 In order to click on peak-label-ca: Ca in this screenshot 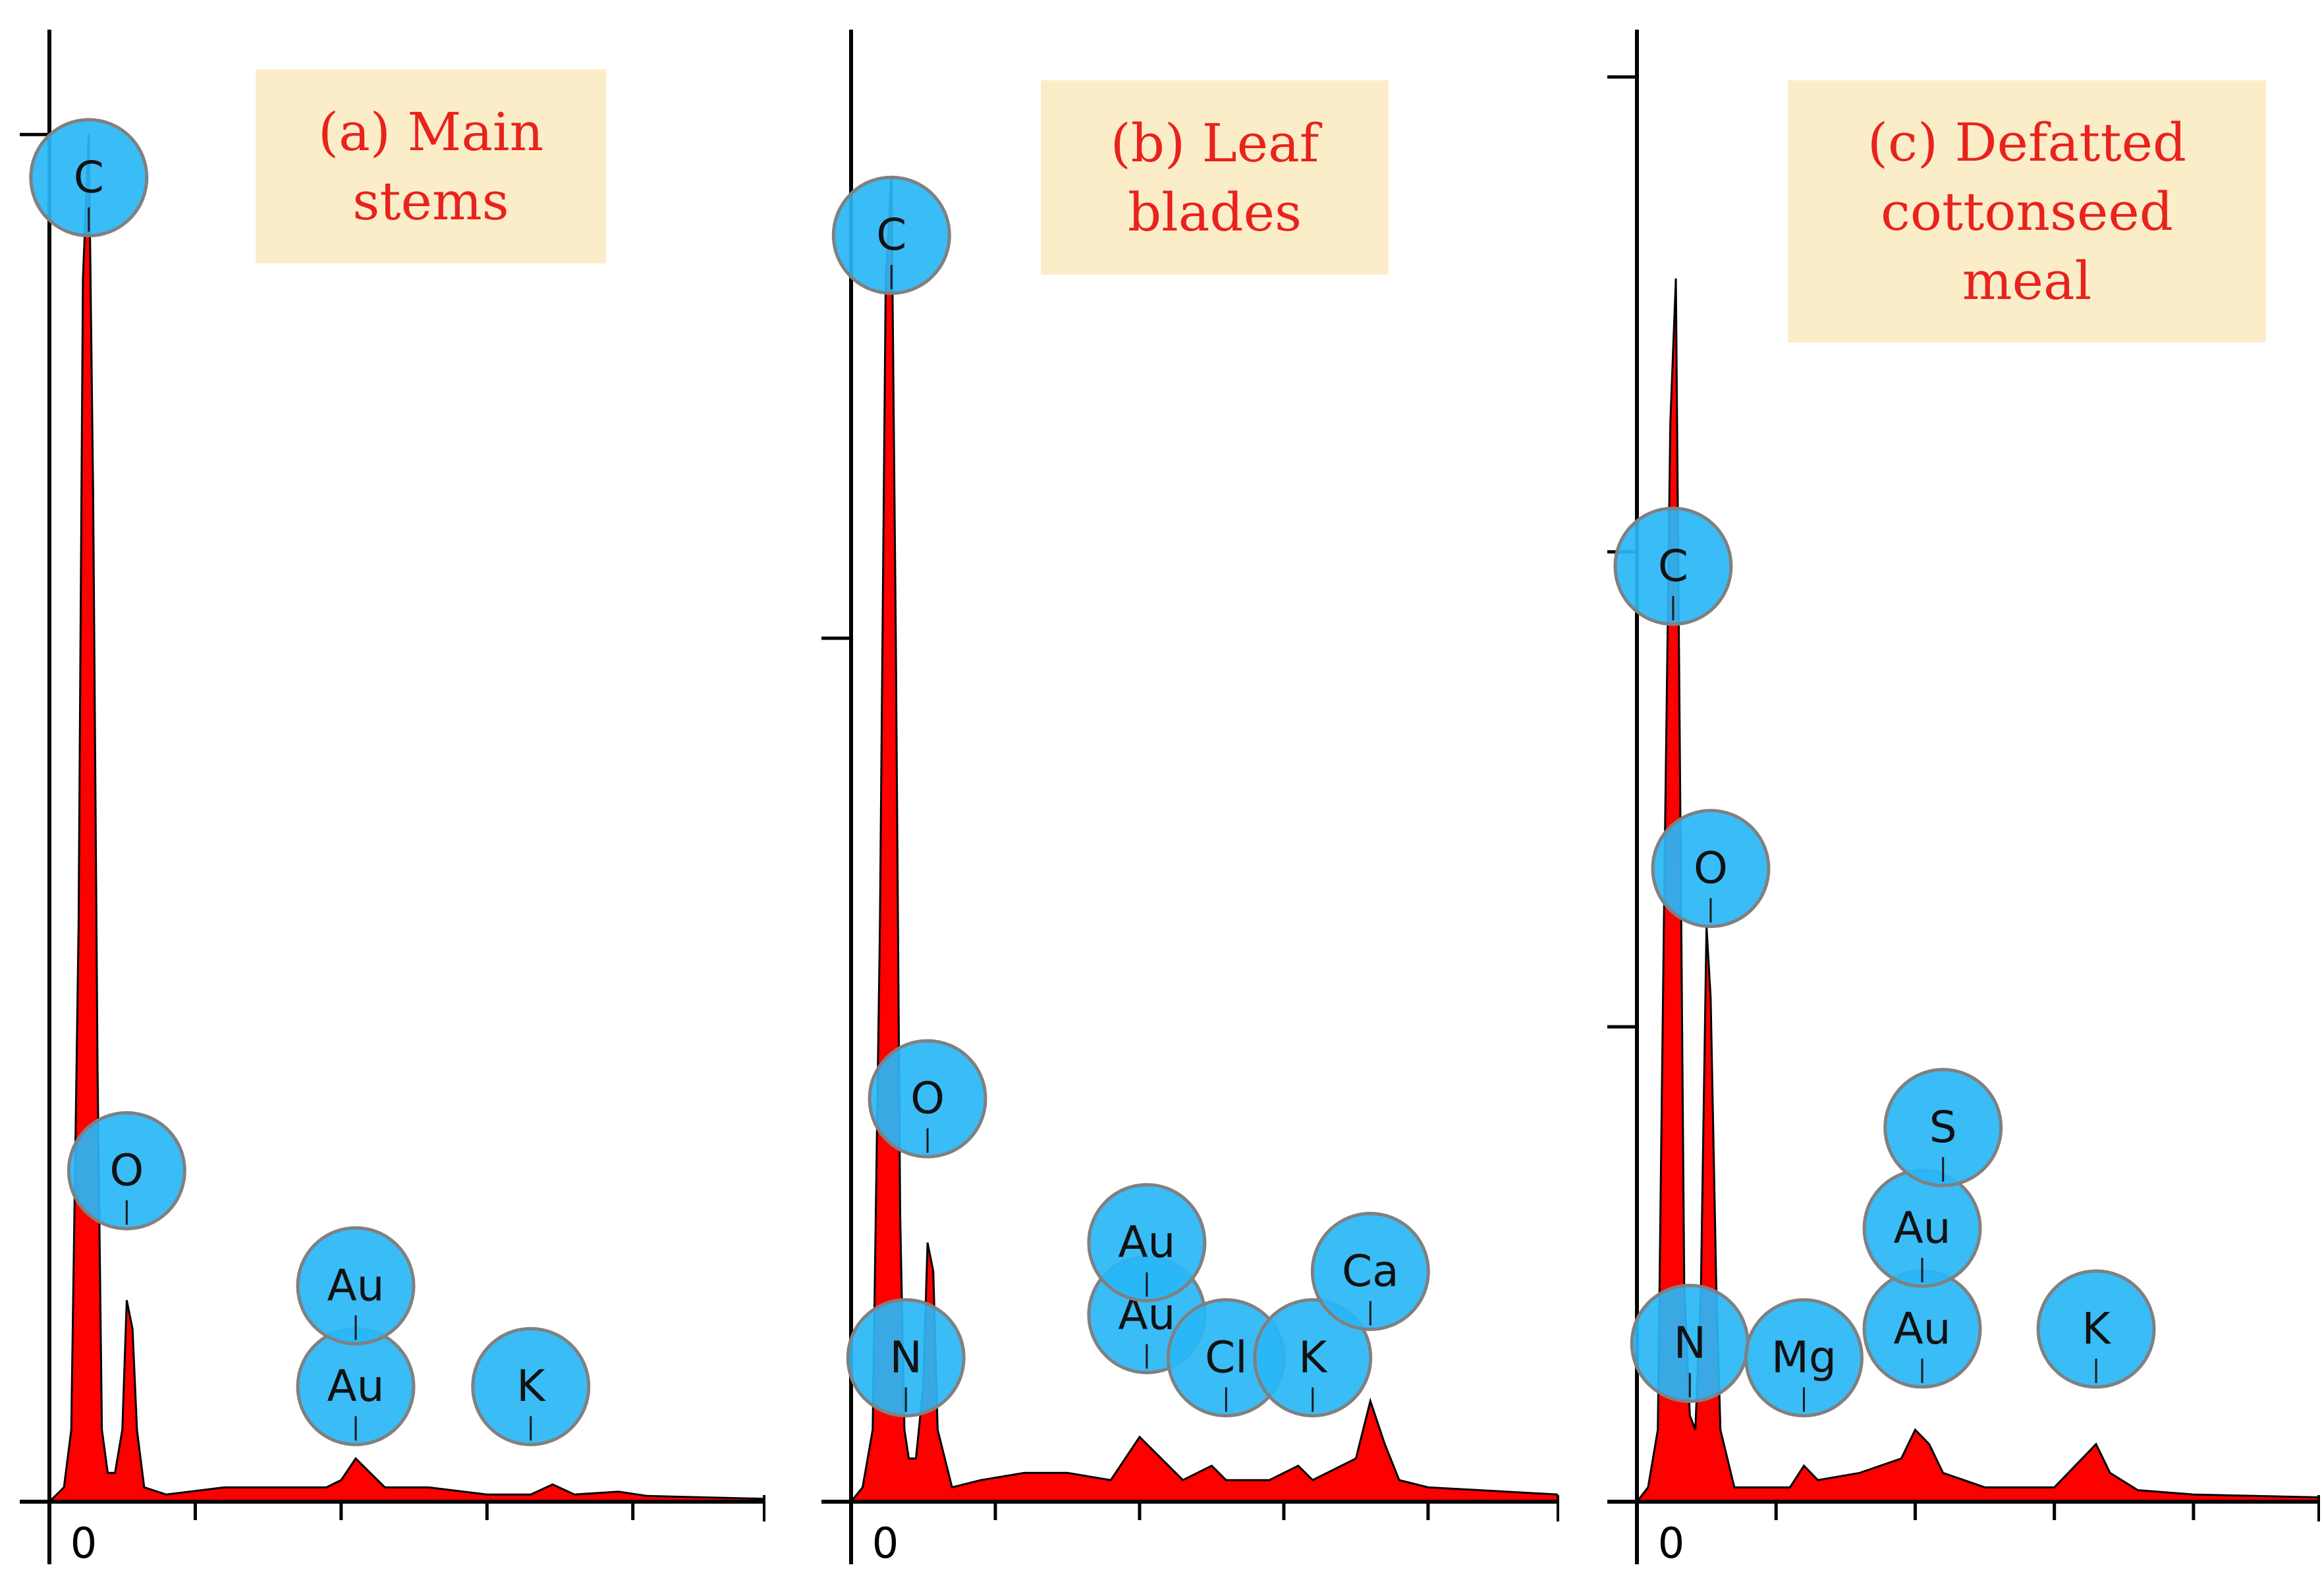, I will do `click(1370, 1271)`.